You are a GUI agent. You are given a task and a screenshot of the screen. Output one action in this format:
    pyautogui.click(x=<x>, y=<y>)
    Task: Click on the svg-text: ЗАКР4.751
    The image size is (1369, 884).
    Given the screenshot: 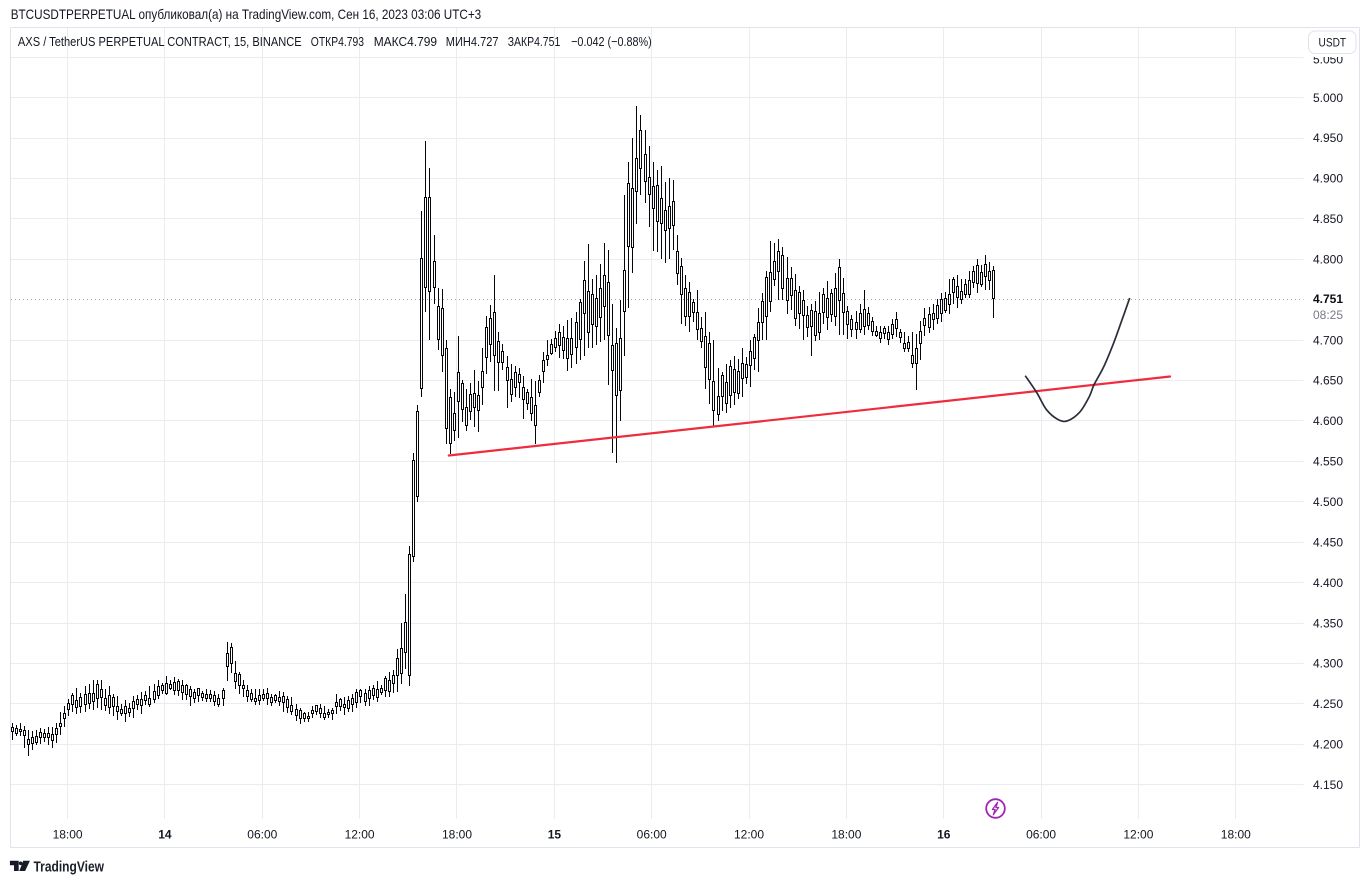 What is the action you would take?
    pyautogui.click(x=534, y=41)
    